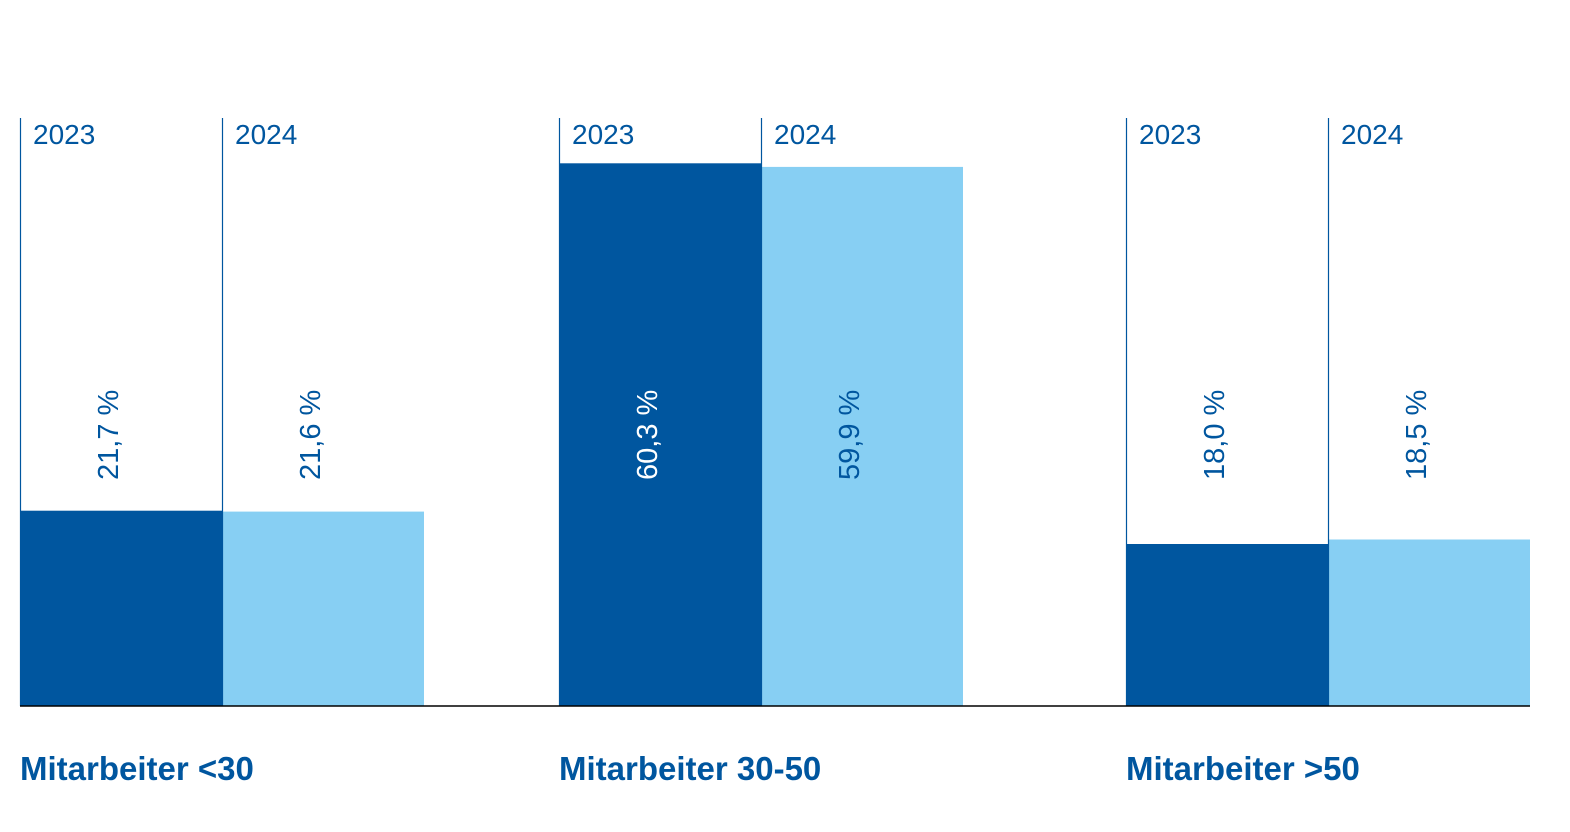  Describe the element at coordinates (64, 134) in the screenshot. I see `year-label-2023-1: 2023` at that location.